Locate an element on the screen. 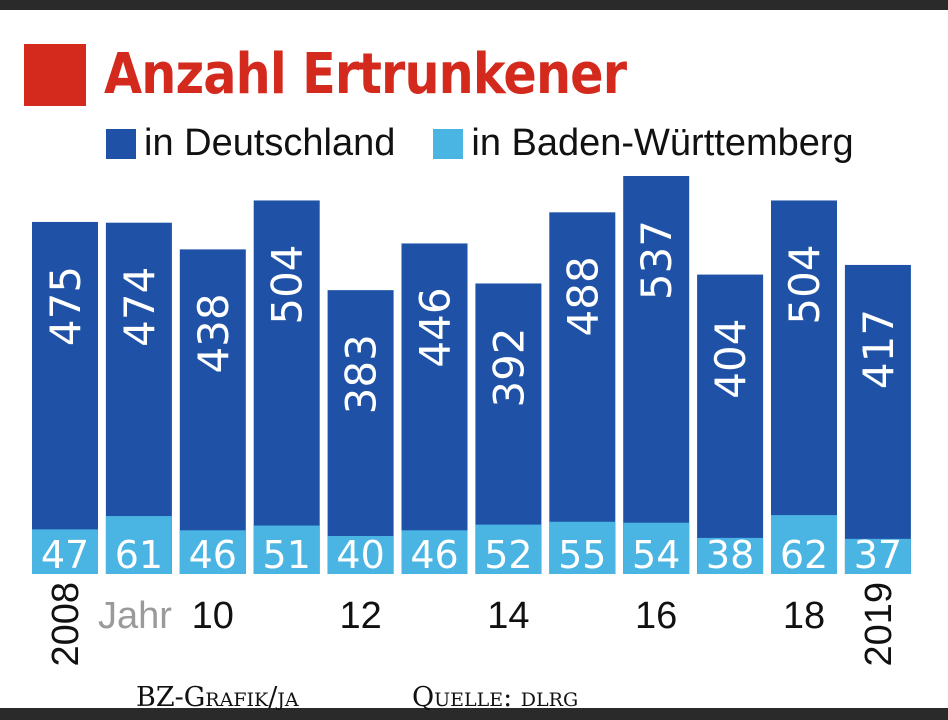  value-label-baden-wuerttemberg-2010: 46 is located at coordinates (213, 555).